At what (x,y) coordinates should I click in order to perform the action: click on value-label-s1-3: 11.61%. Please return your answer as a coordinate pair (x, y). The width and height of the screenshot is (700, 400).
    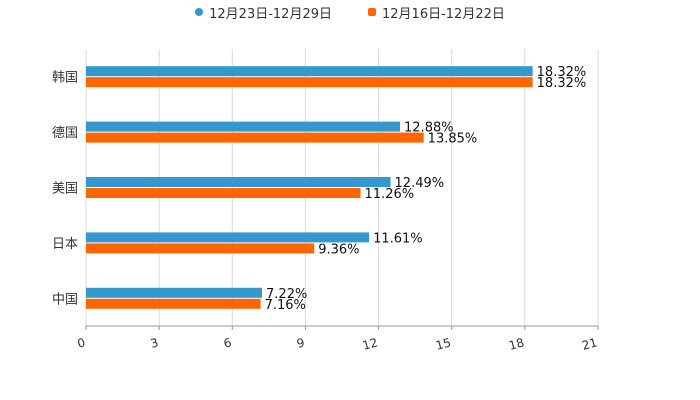
    Looking at the image, I should click on (398, 238).